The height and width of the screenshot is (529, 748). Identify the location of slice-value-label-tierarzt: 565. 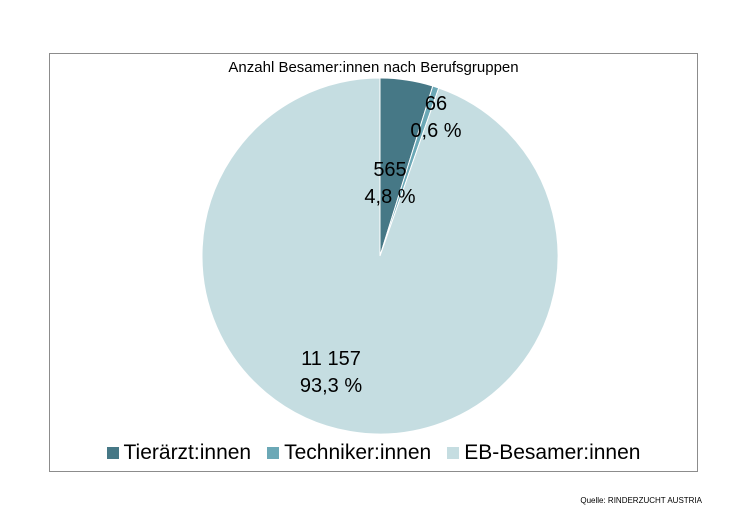
(389, 170).